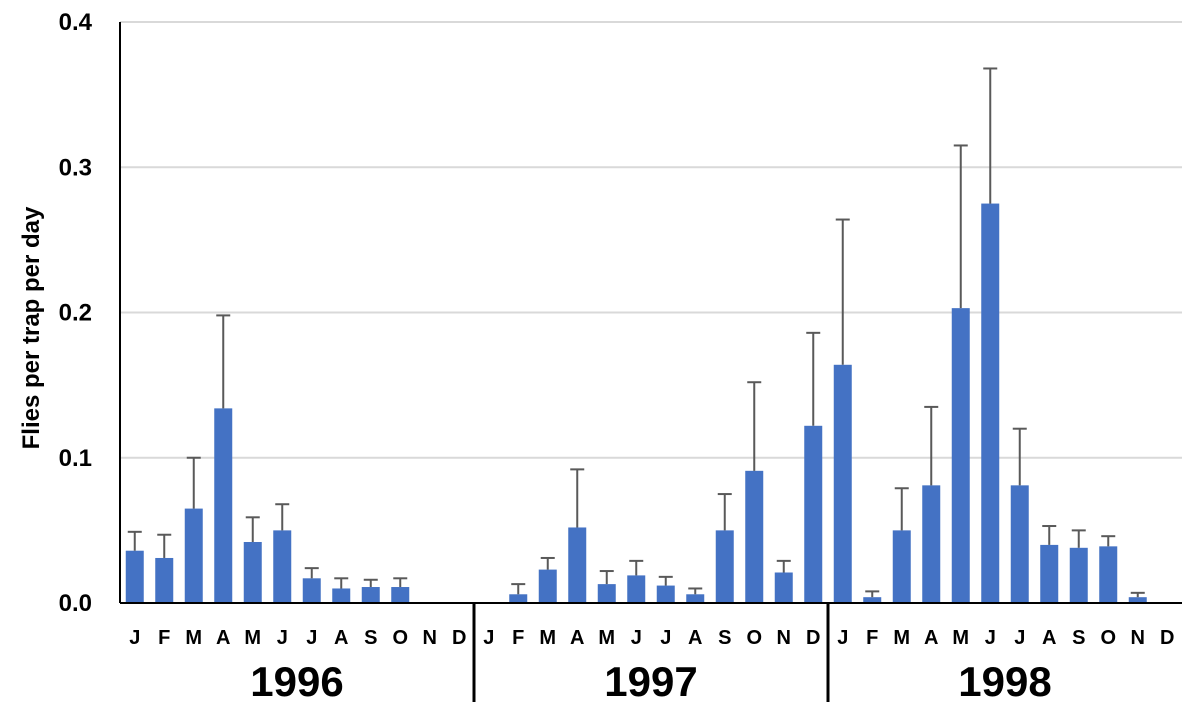 The height and width of the screenshot is (705, 1182). I want to click on year-label: 1998, so click(1004, 681).